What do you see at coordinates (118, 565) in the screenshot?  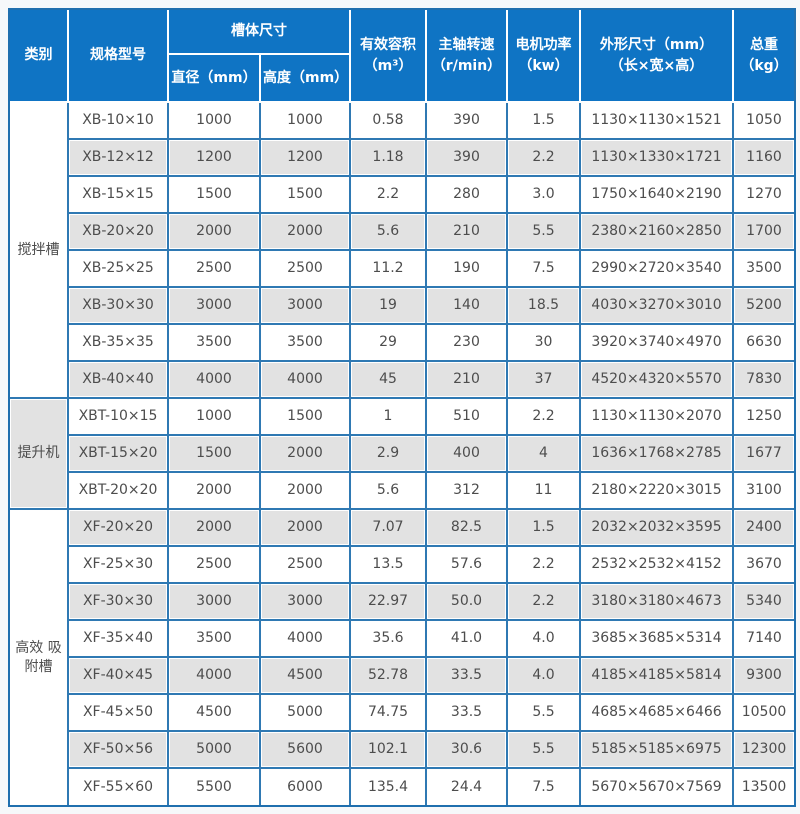 I see `cell-model: XF-25×30` at bounding box center [118, 565].